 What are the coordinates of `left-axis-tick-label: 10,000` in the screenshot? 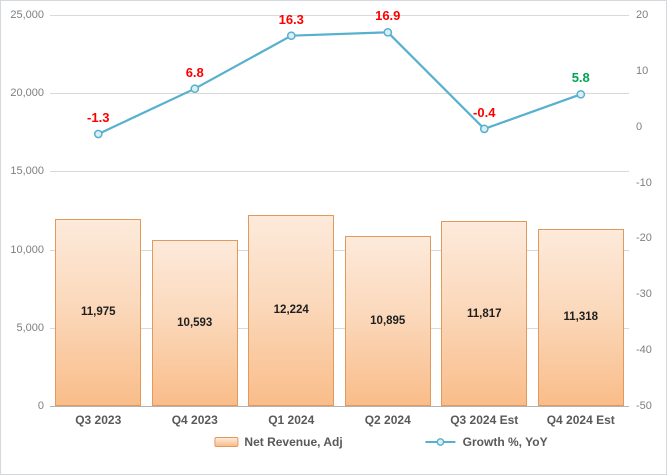 It's located at (27, 249).